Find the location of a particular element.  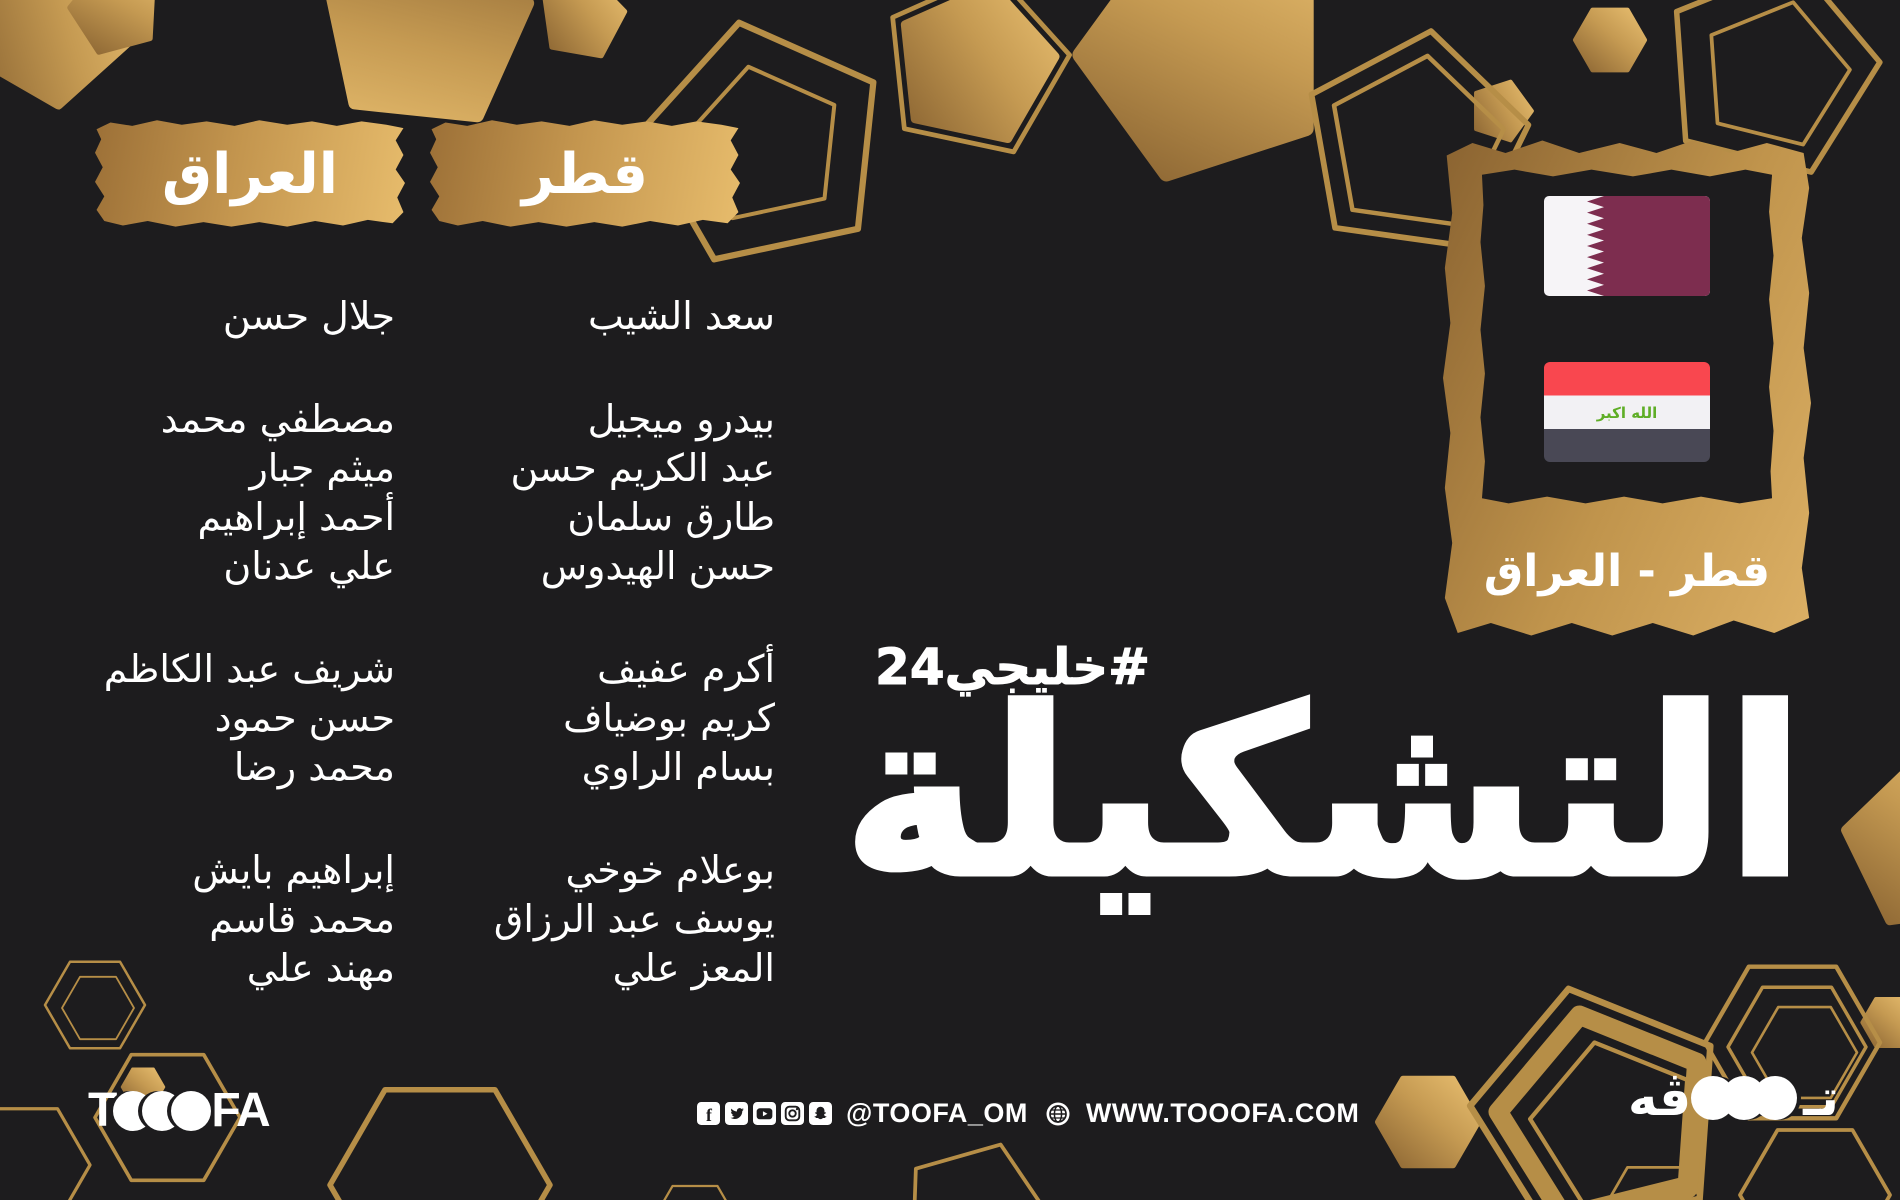

player-name: محمد رضا is located at coordinates (314, 767).